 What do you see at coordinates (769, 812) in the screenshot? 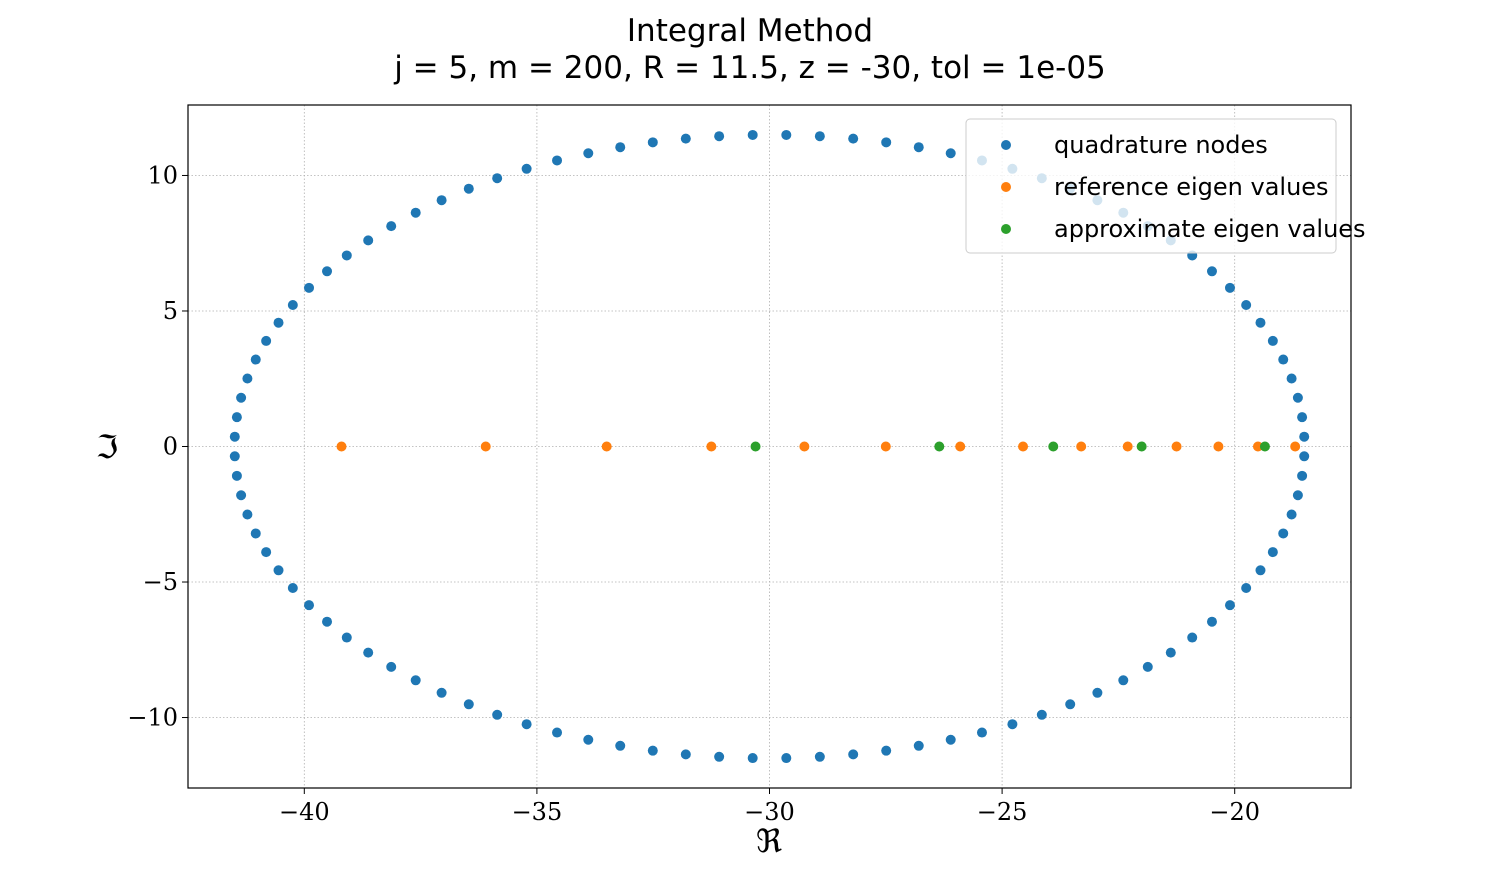
I see `x-tick-label: −30` at bounding box center [769, 812].